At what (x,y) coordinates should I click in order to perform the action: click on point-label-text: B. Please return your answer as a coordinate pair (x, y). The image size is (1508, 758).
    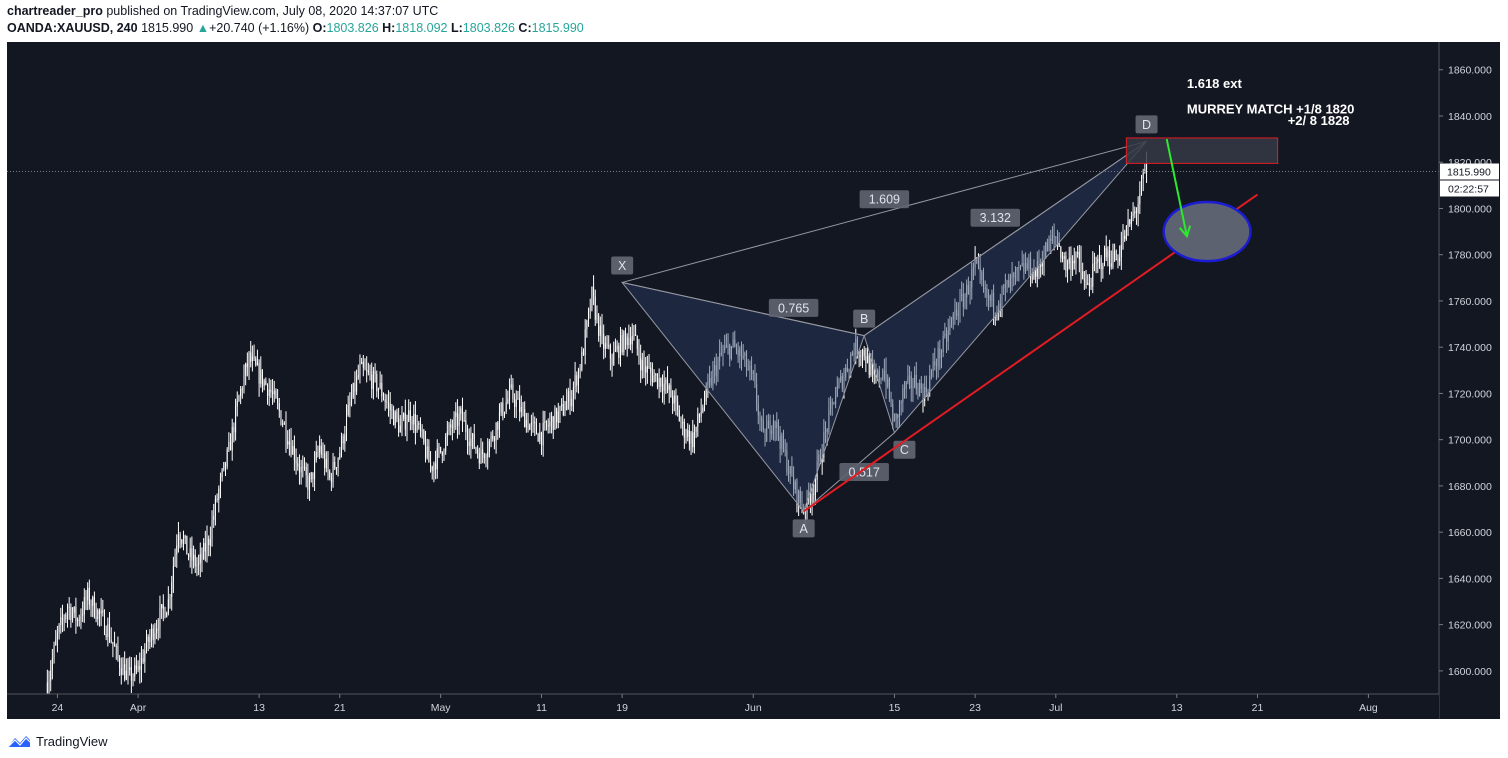
    Looking at the image, I should click on (864, 319).